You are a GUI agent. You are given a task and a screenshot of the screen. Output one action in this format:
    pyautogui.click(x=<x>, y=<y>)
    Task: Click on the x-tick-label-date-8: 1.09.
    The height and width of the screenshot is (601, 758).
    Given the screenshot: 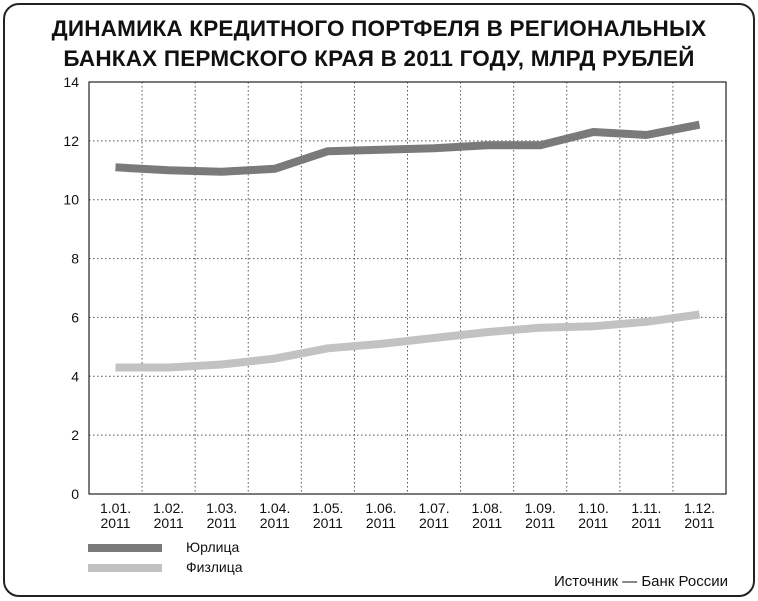 What is the action you would take?
    pyautogui.click(x=540, y=508)
    